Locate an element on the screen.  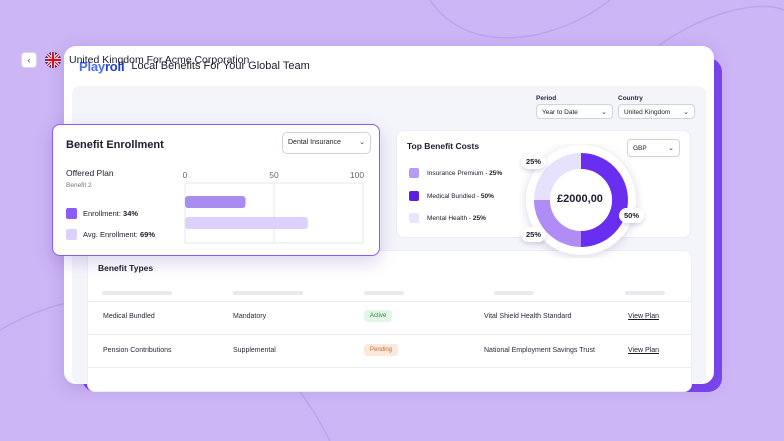
legend-mental-health: Mental Health - 25% is located at coordinates (447, 218).